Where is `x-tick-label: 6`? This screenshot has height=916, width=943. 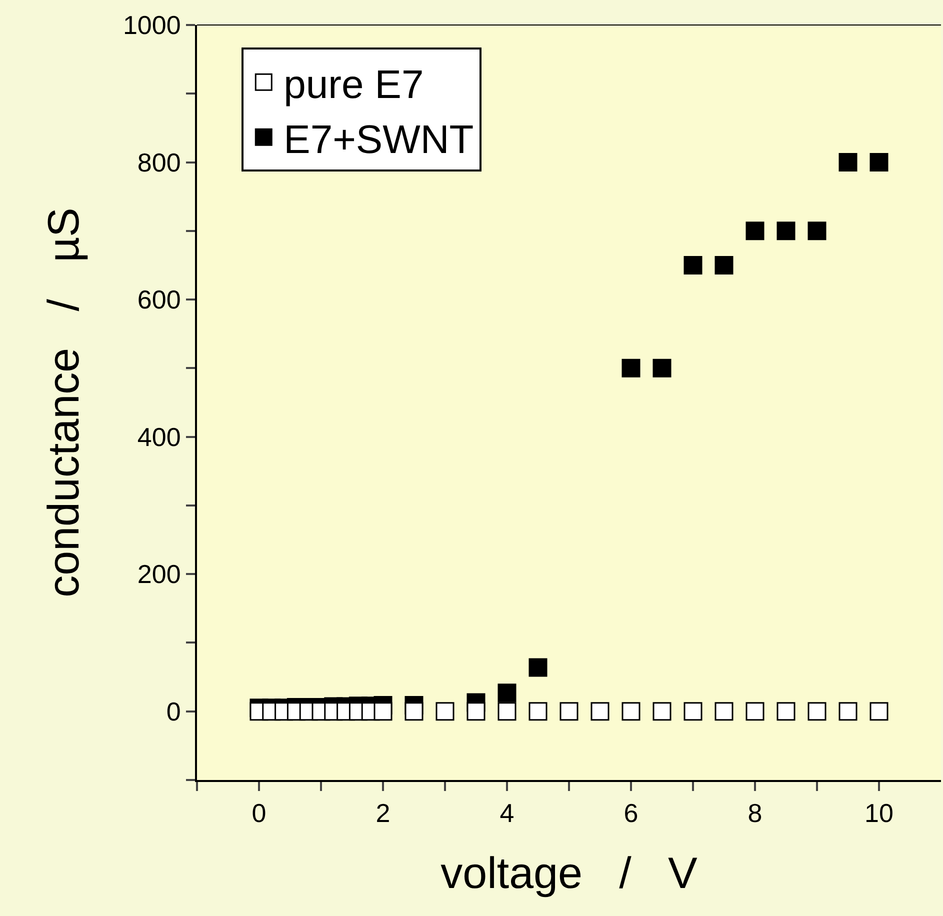 x-tick-label: 6 is located at coordinates (631, 813).